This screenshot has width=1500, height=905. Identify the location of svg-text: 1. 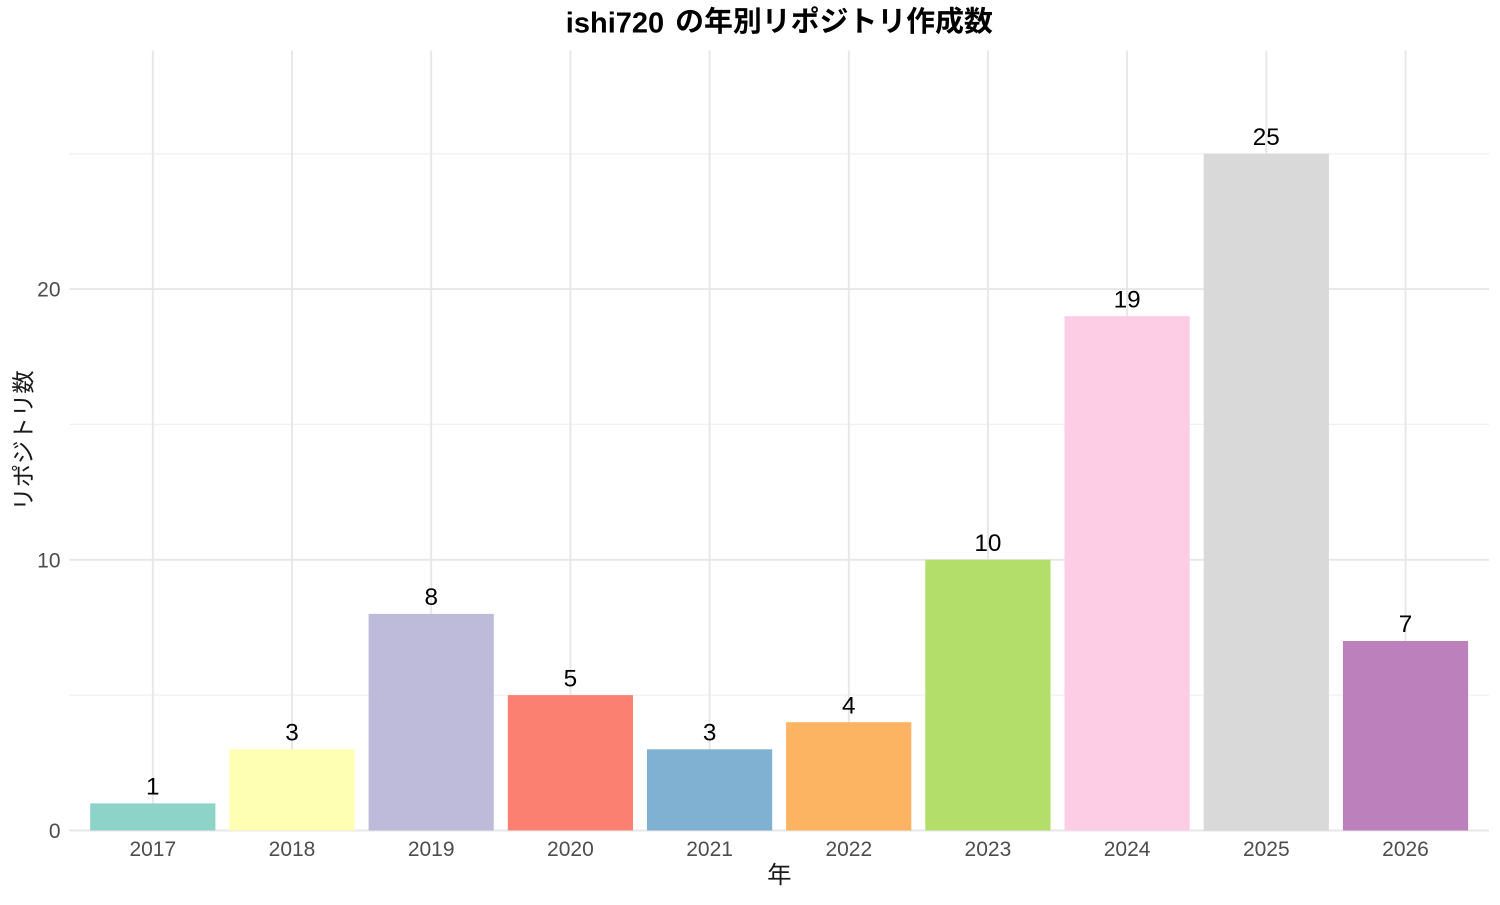
(153, 787).